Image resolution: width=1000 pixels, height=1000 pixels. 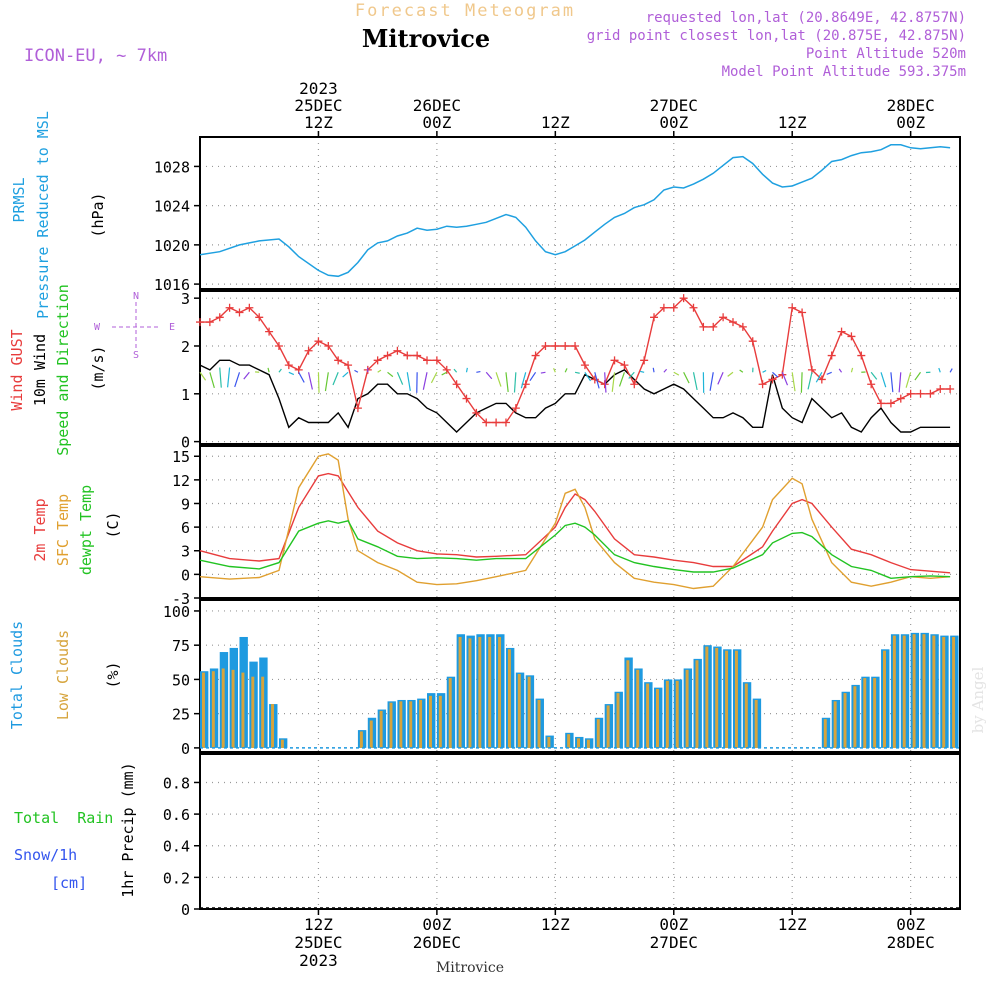 What do you see at coordinates (806, 18) in the screenshot?
I see `requested-coords: requested lon,lat (20.8649E, 42.8757N)` at bounding box center [806, 18].